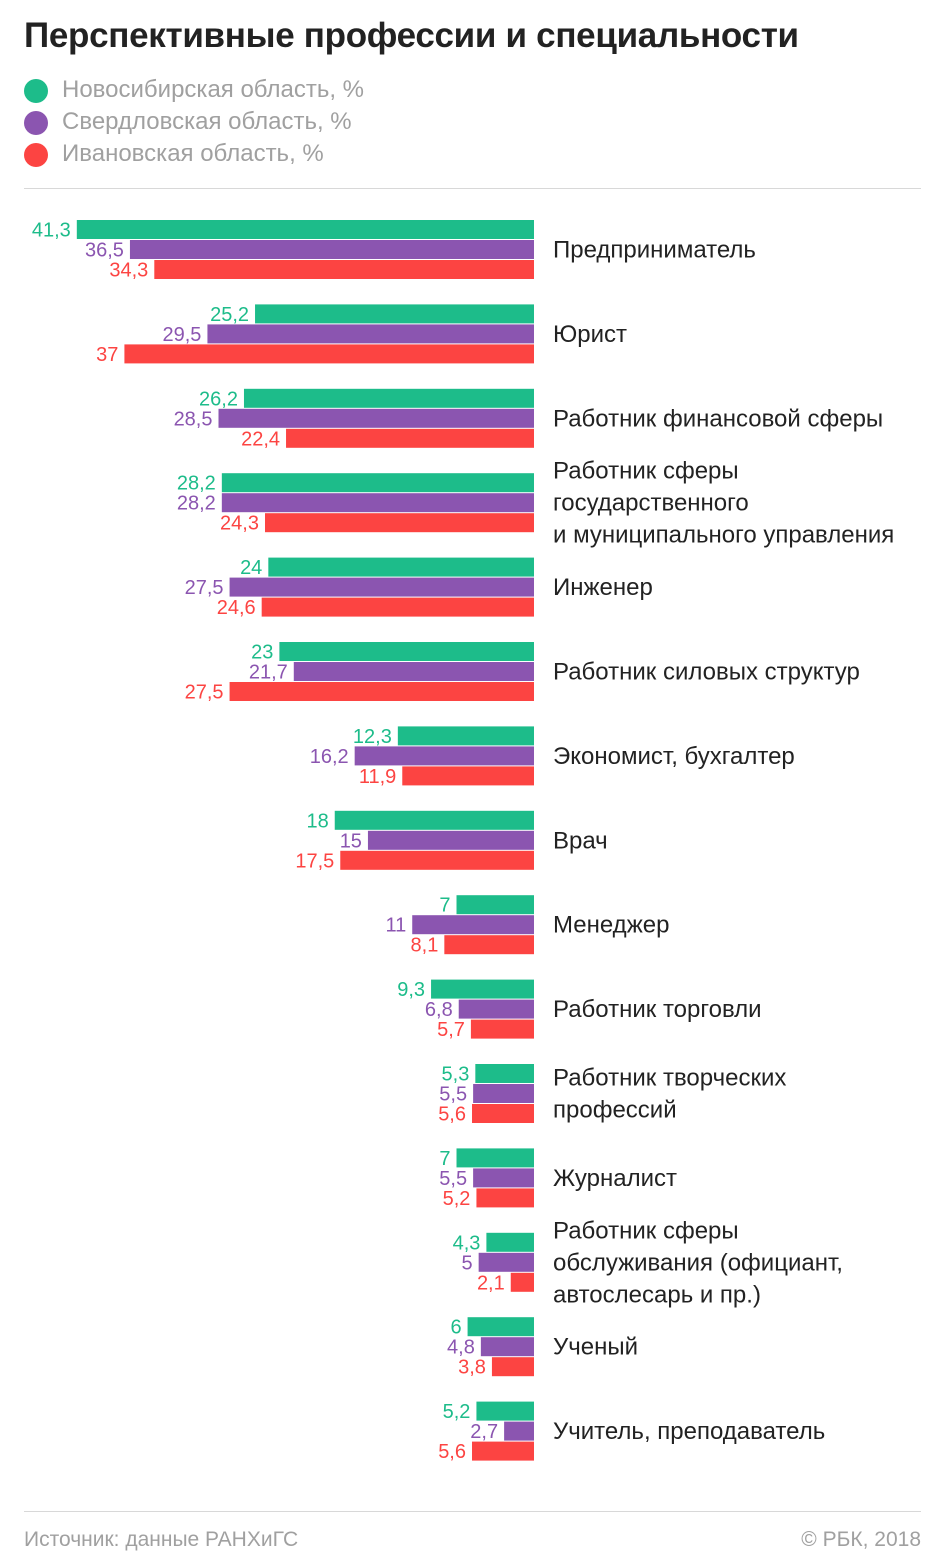 The height and width of the screenshot is (1566, 945). Describe the element at coordinates (669, 1094) in the screenshot. I see `category-label: Работник творческих профессий` at that location.